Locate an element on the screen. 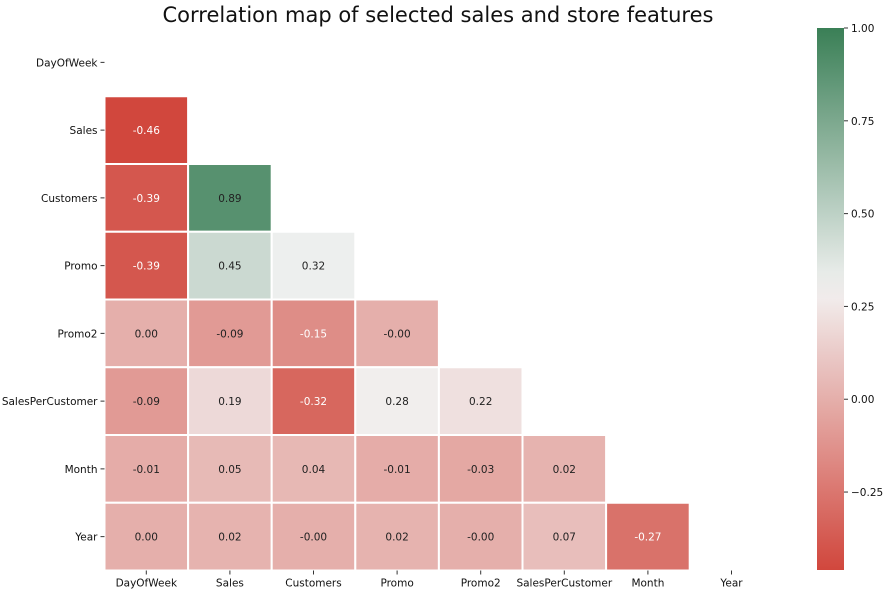  y-tick-label: DayOfWeek is located at coordinates (67, 63).